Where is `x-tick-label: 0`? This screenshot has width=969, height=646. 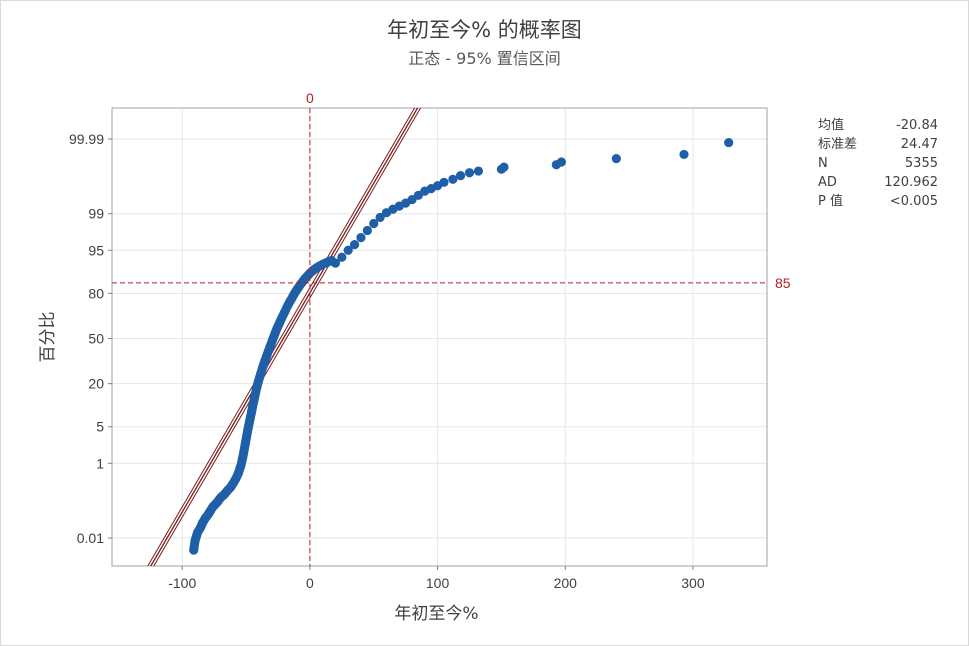 x-tick-label: 0 is located at coordinates (310, 583).